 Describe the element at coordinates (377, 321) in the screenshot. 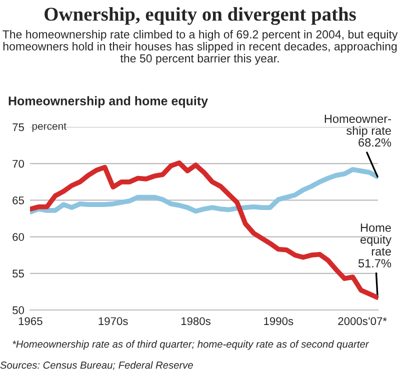

I see `x-tick-label: '07*` at that location.